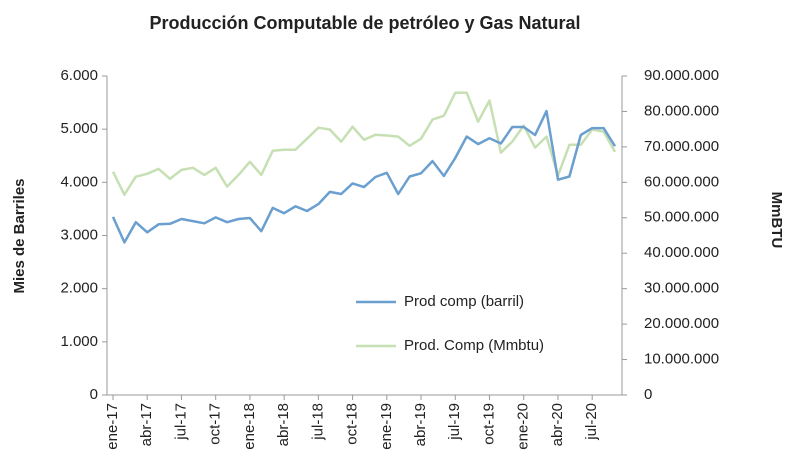 The image size is (790, 471). Describe the element at coordinates (79, 128) in the screenshot. I see `y-tick-label: 5.000` at that location.